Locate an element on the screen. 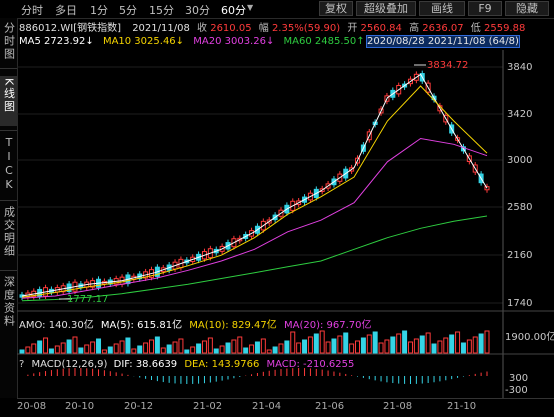 The height and width of the screenshot is (417, 554). x-tick: 20-08 is located at coordinates (32, 406).